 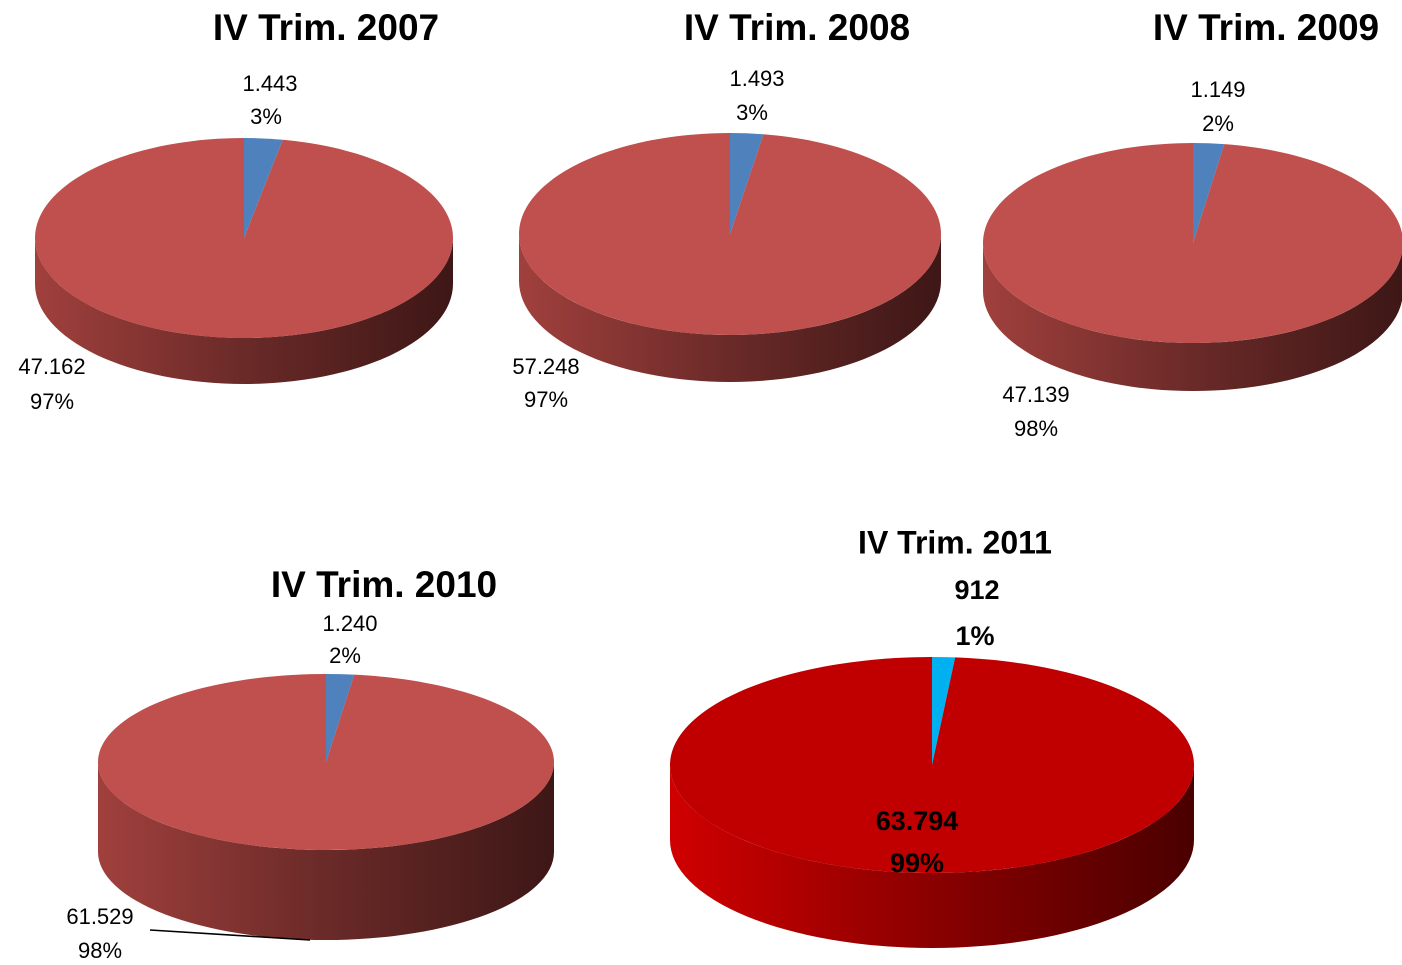 What do you see at coordinates (384, 584) in the screenshot?
I see `chart-title: IV Trim. 2010` at bounding box center [384, 584].